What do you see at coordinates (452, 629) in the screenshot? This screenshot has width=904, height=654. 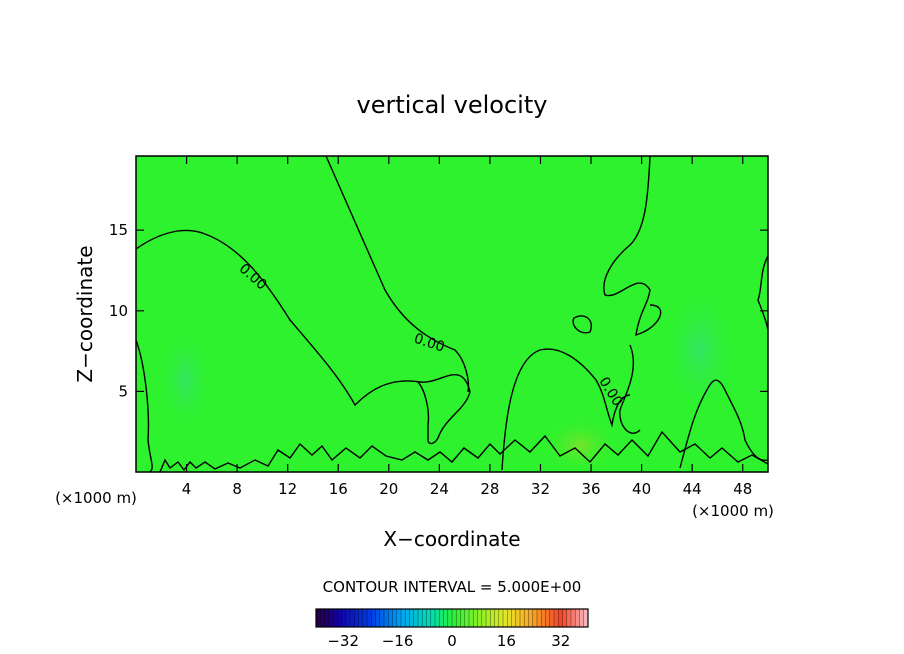 I see `colorbar: −32 −16 0 16 32` at bounding box center [452, 629].